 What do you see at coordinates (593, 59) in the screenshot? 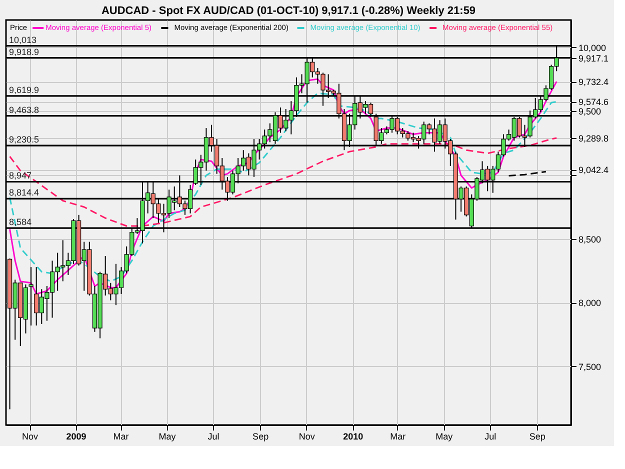
I see `y-tick-label: 9,917.1` at bounding box center [593, 59].